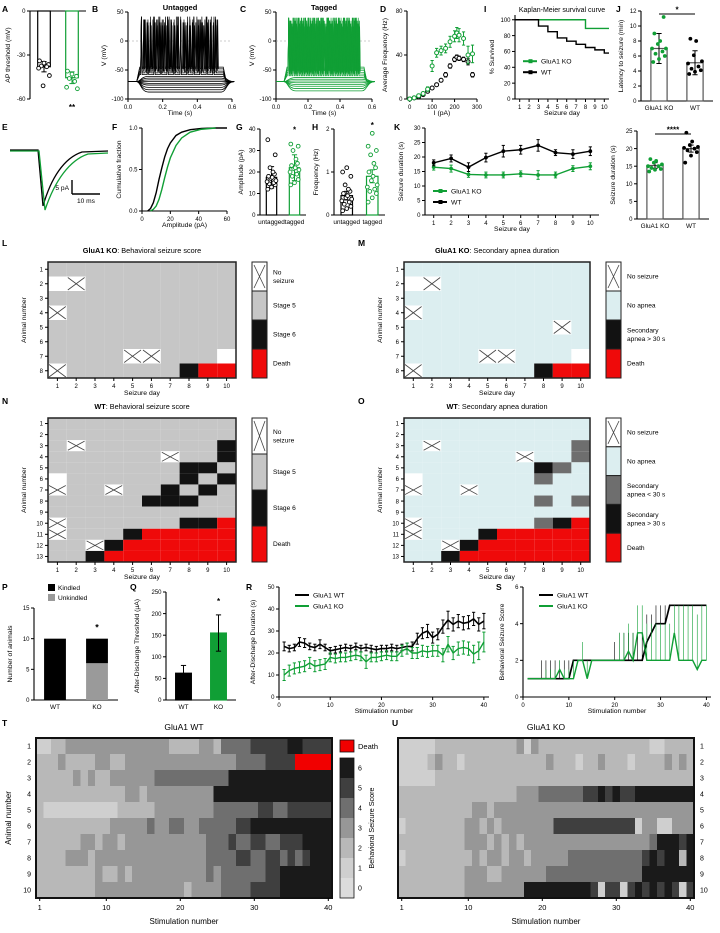 The height and width of the screenshot is (933, 720). I want to click on y-axis-label: Amplitude (pA), so click(241, 172).